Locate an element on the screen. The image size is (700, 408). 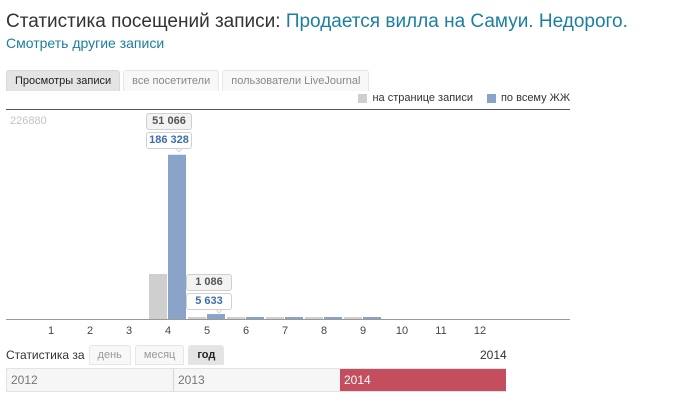
year-timeline: 2012 2013 2014 is located at coordinates (256, 380).